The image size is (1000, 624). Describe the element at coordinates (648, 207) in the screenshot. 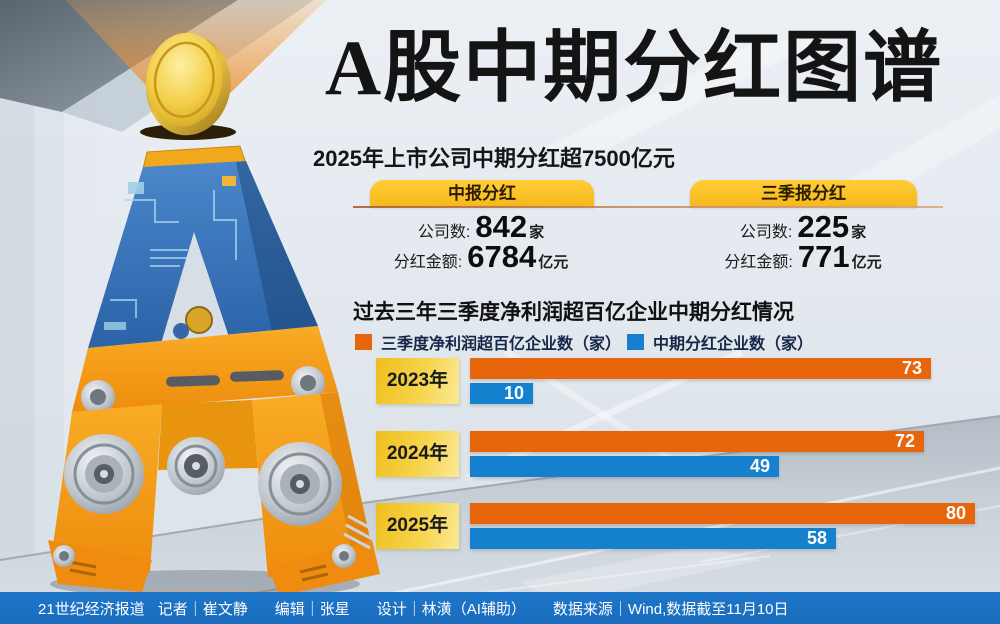

I see `tab-divider-line` at that location.